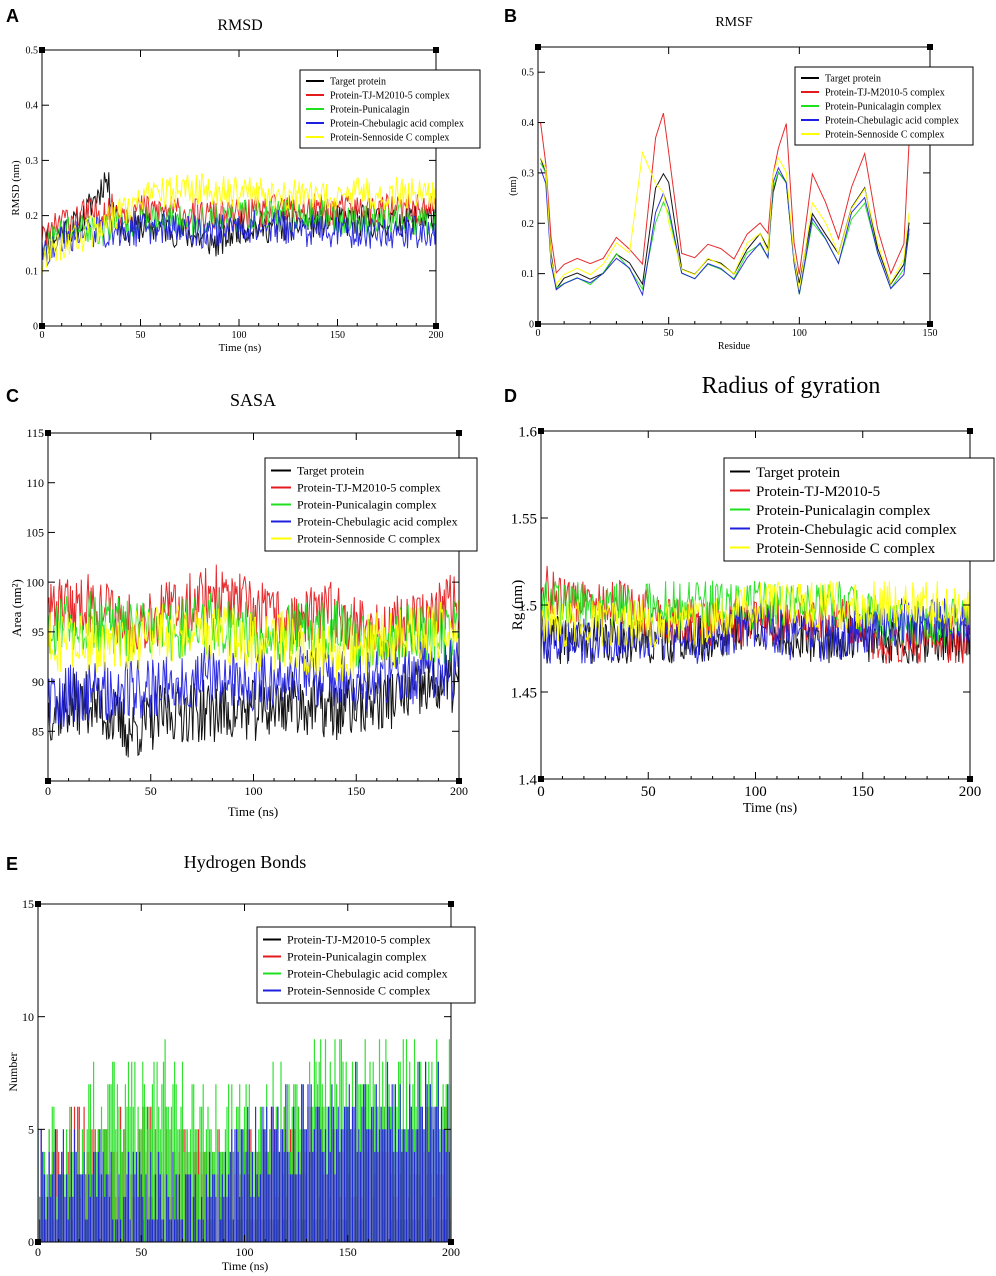 This screenshot has width=996, height=1276. What do you see at coordinates (524, 519) in the screenshot?
I see `y-tick-label: 1.55` at bounding box center [524, 519].